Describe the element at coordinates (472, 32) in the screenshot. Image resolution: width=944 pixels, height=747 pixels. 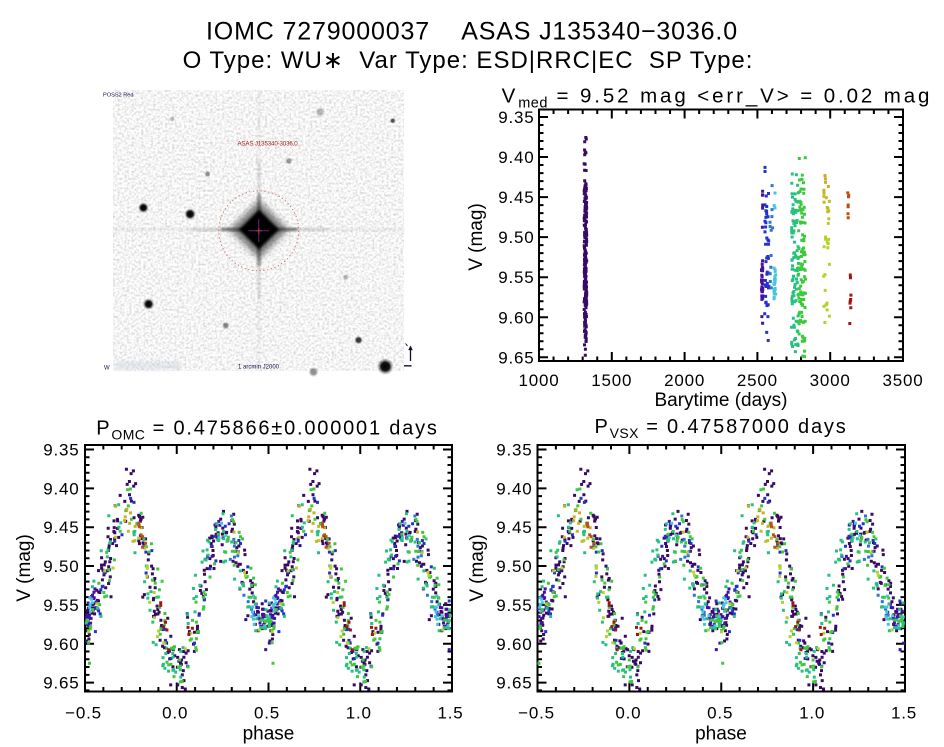
I see `svg-text:IOMC 7279000037 ASAS J13534: IOMC 7279000037 ASAS J135340−3036.0` at that location.